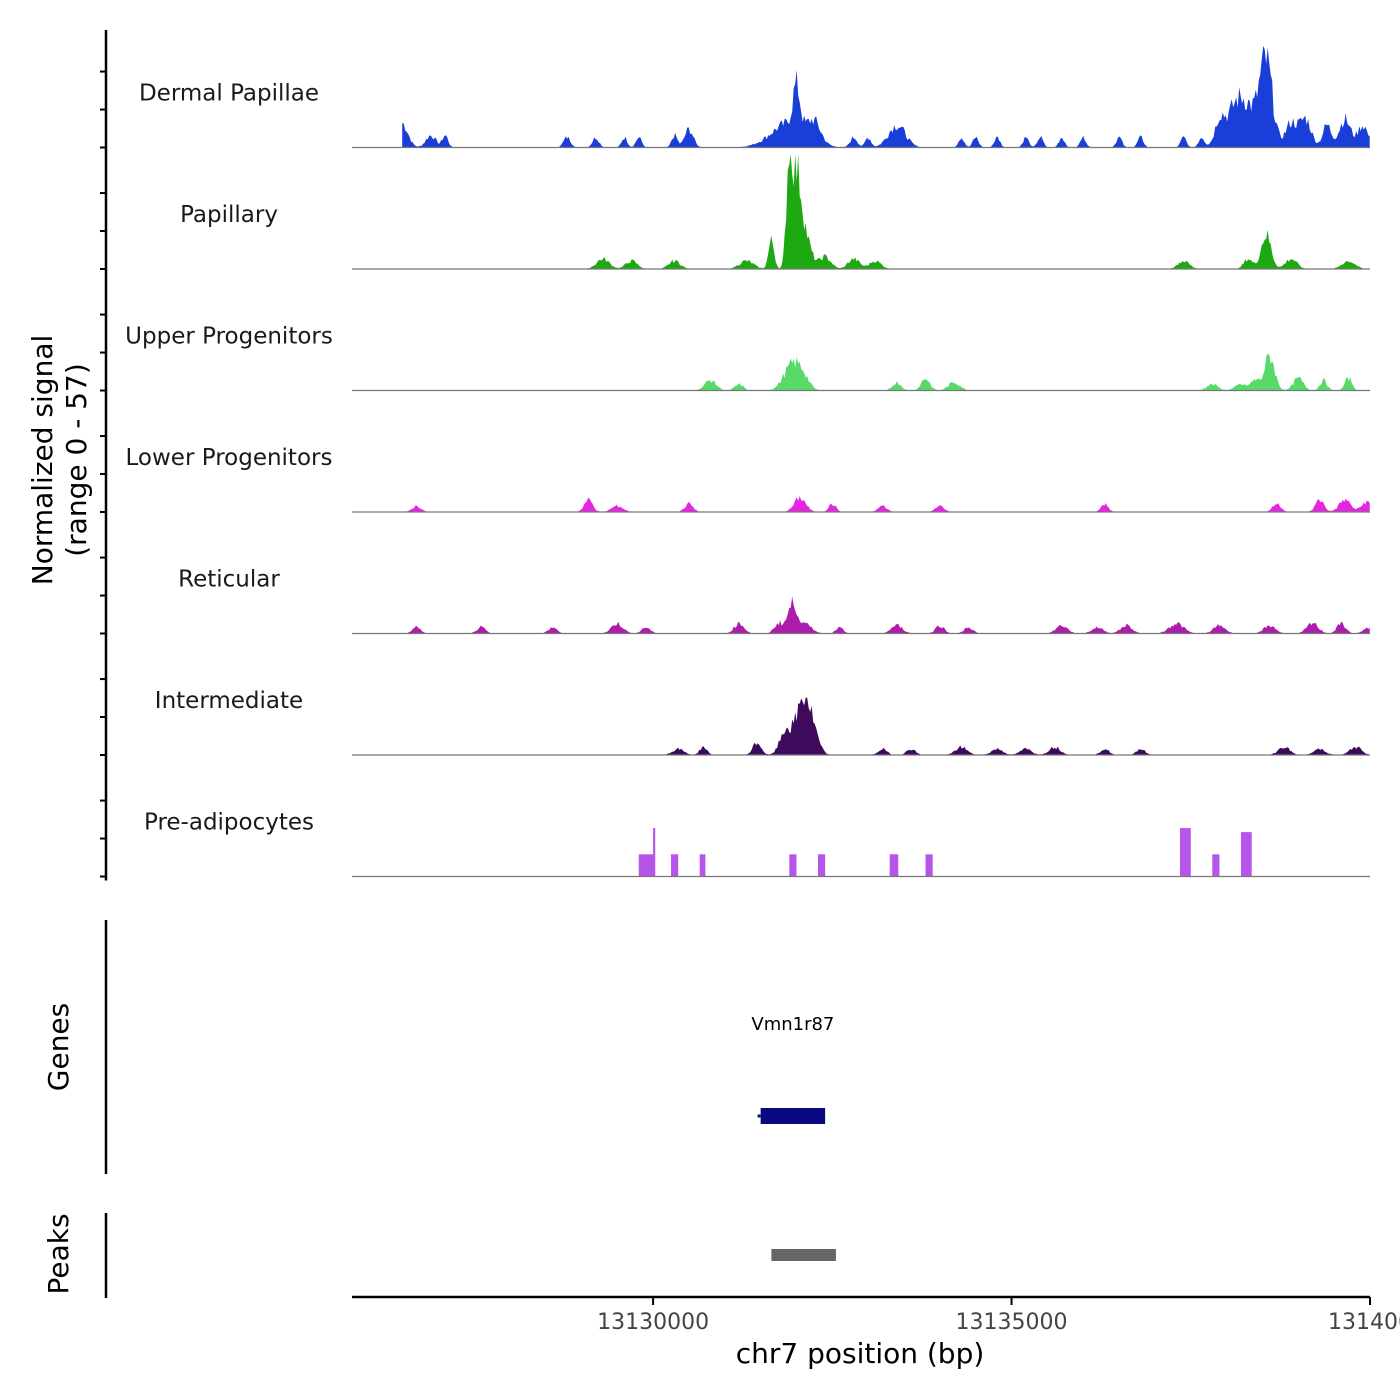  I want to click on x-tick-label: 13130000, so click(653, 1322).